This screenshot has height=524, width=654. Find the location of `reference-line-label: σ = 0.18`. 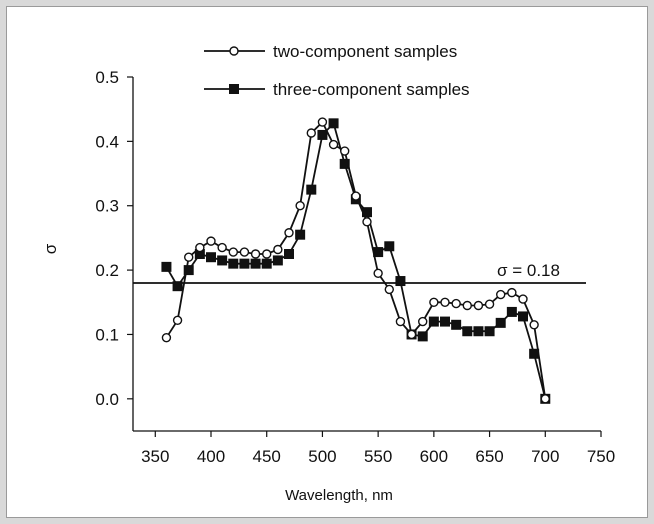

reference-line-label: σ = 0.18 is located at coordinates (528, 270).